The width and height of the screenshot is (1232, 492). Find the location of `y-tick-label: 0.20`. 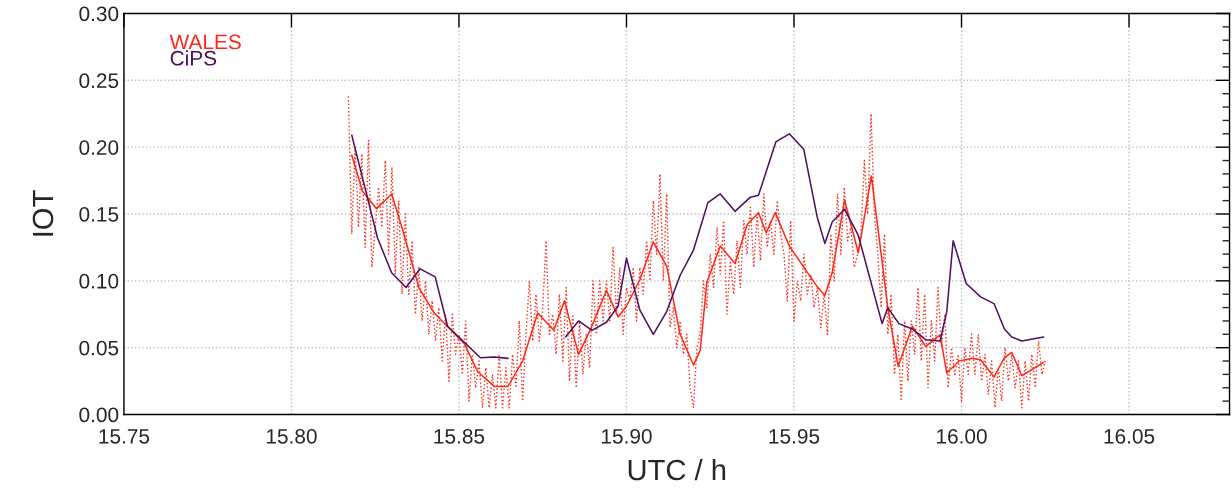

y-tick-label: 0.20 is located at coordinates (99, 147).